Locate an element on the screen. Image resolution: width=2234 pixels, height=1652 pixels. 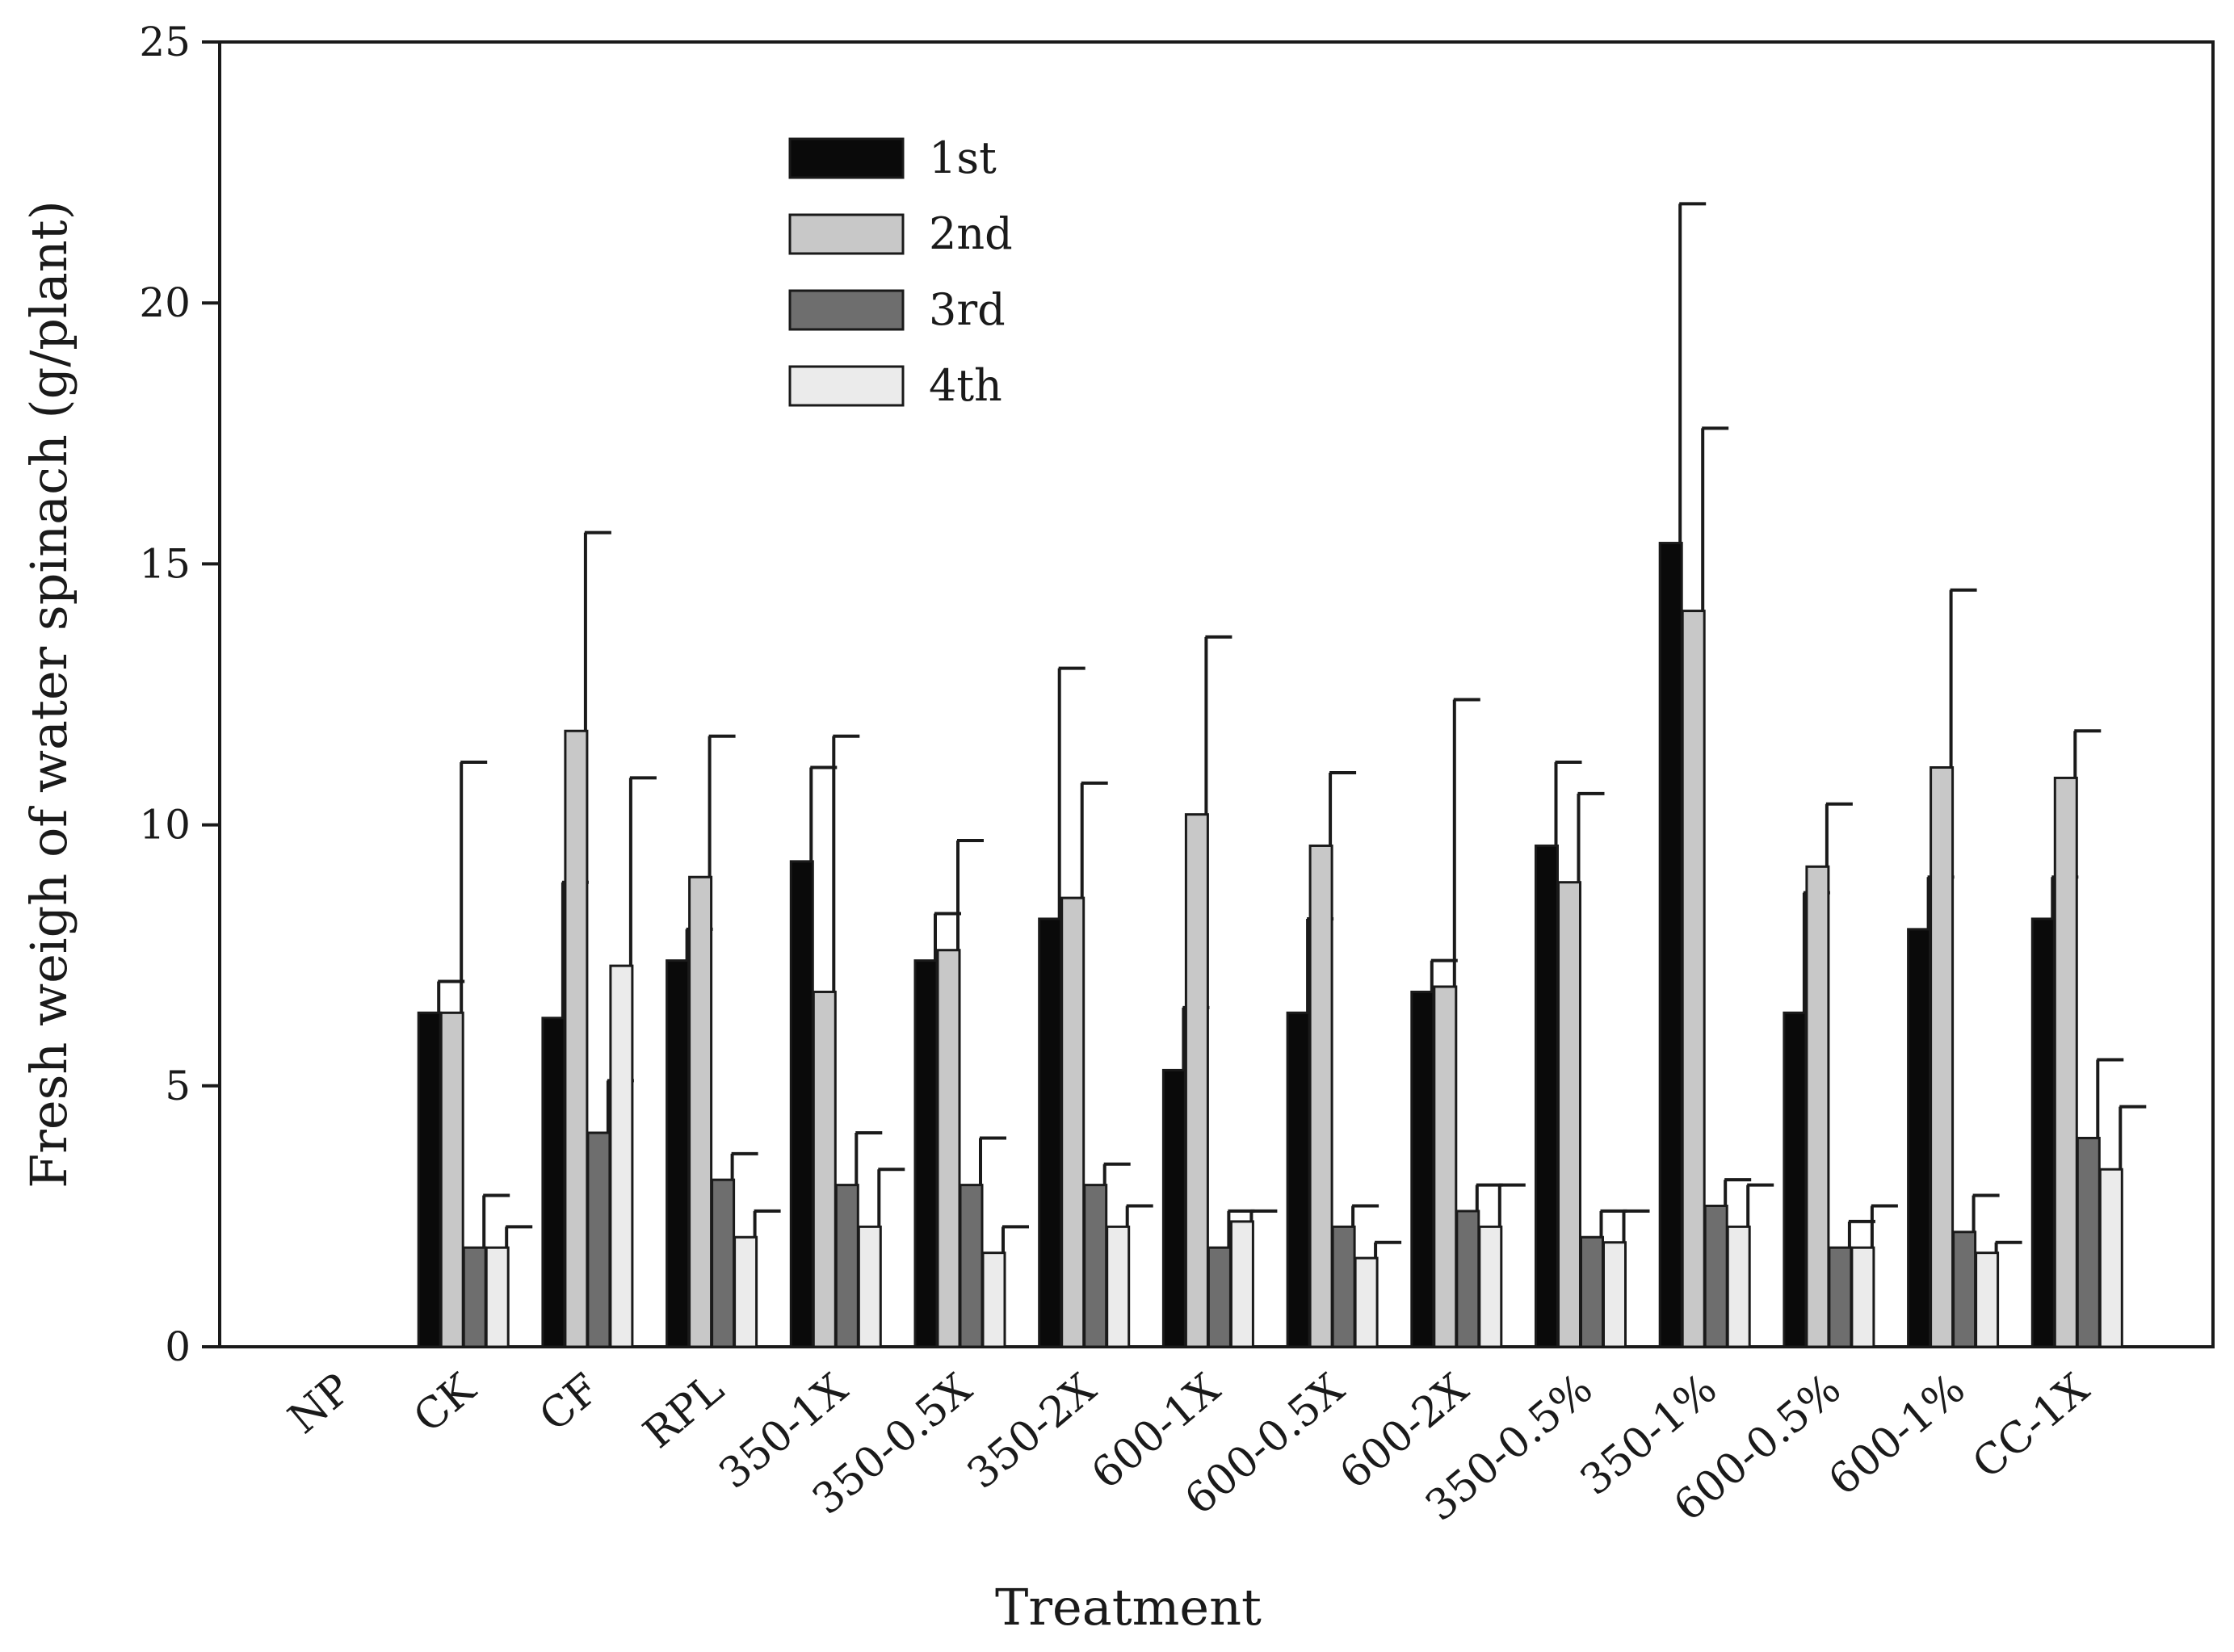
x-tick-label: 600-1% is located at coordinates (1897, 1435).